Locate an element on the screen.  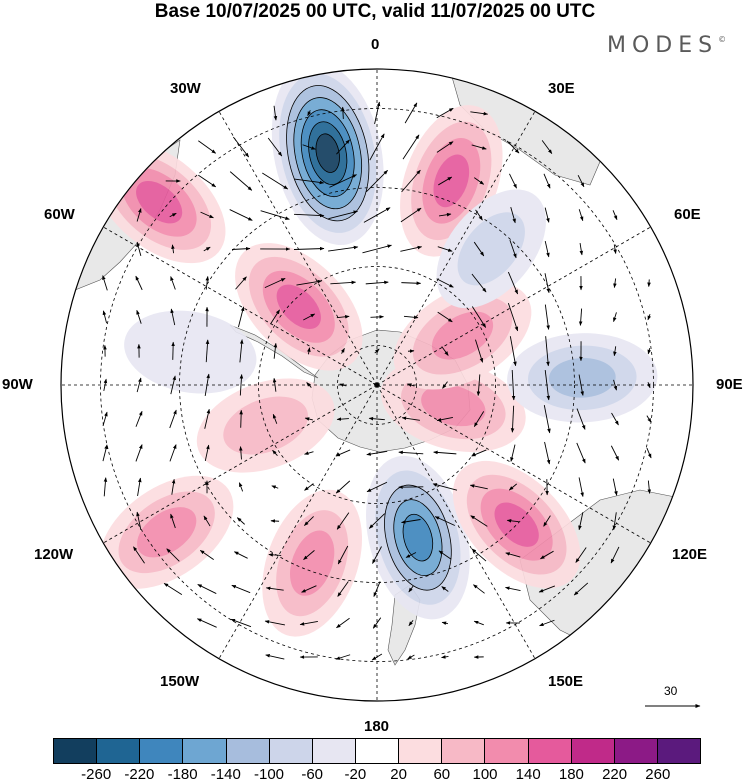
reference-vector-label: 30 is located at coordinates (670, 691).